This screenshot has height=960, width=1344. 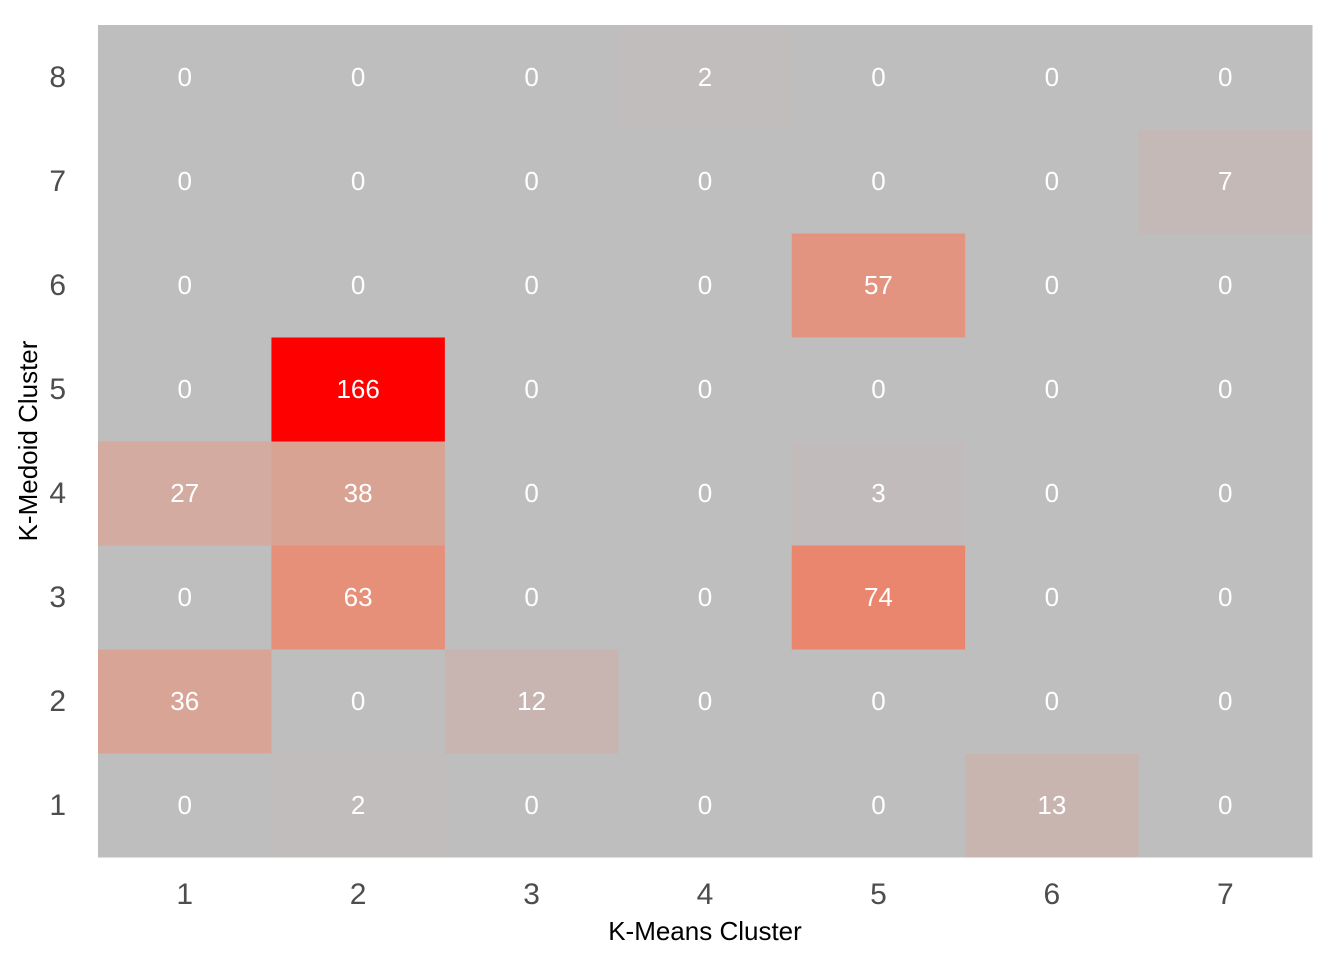 I want to click on cell-value-label: 13, so click(x=1051, y=805).